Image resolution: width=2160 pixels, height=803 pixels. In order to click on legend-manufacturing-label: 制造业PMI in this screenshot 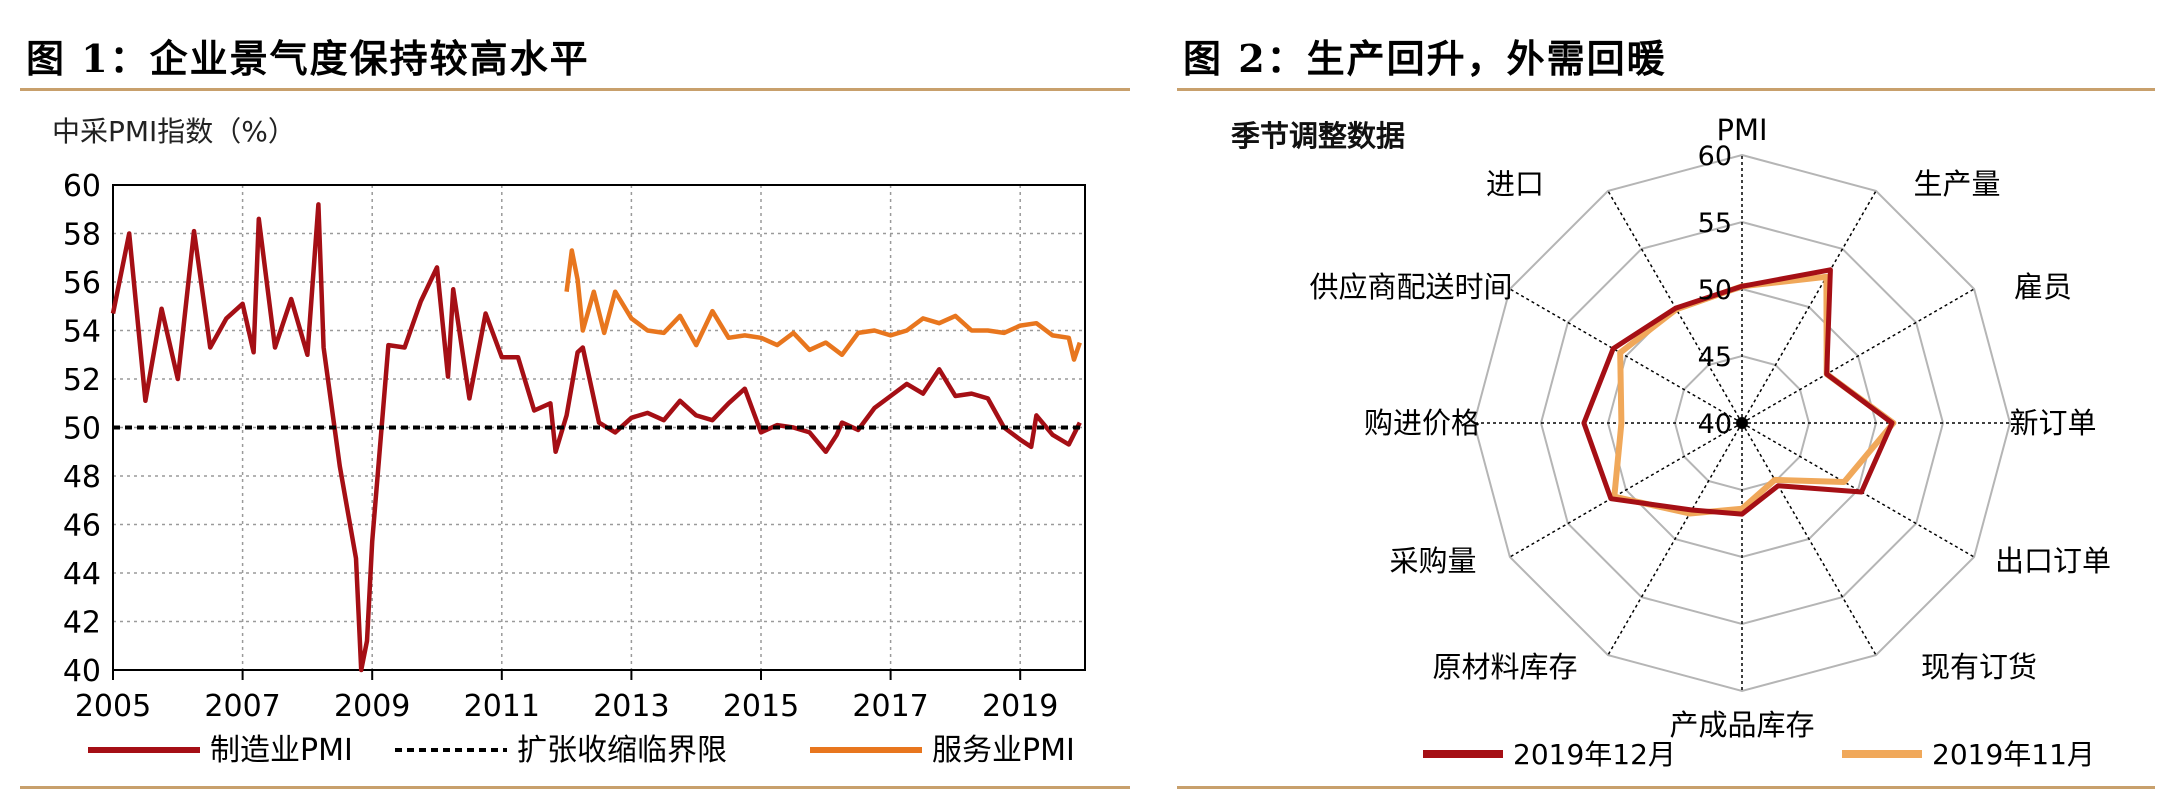, I will do `click(281, 750)`.